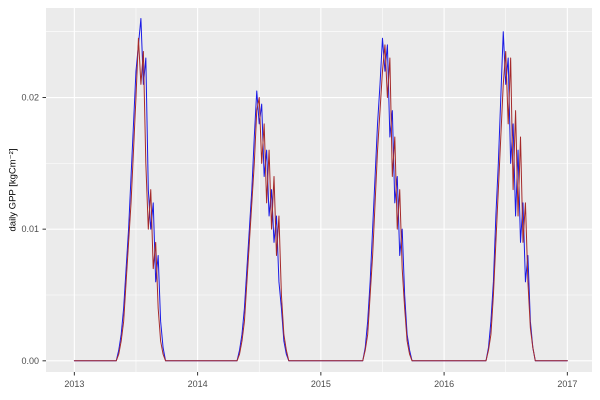 This screenshot has width=600, height=400. Describe the element at coordinates (198, 384) in the screenshot. I see `x-tick-label: 2014` at that location.